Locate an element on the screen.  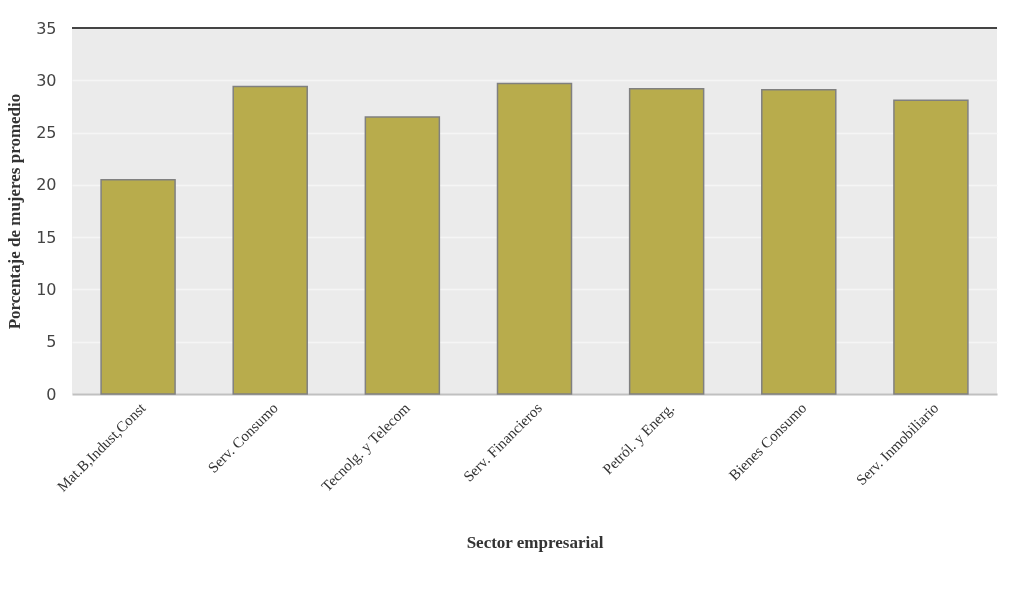
y-tick-label: 20 is located at coordinates (46, 185).